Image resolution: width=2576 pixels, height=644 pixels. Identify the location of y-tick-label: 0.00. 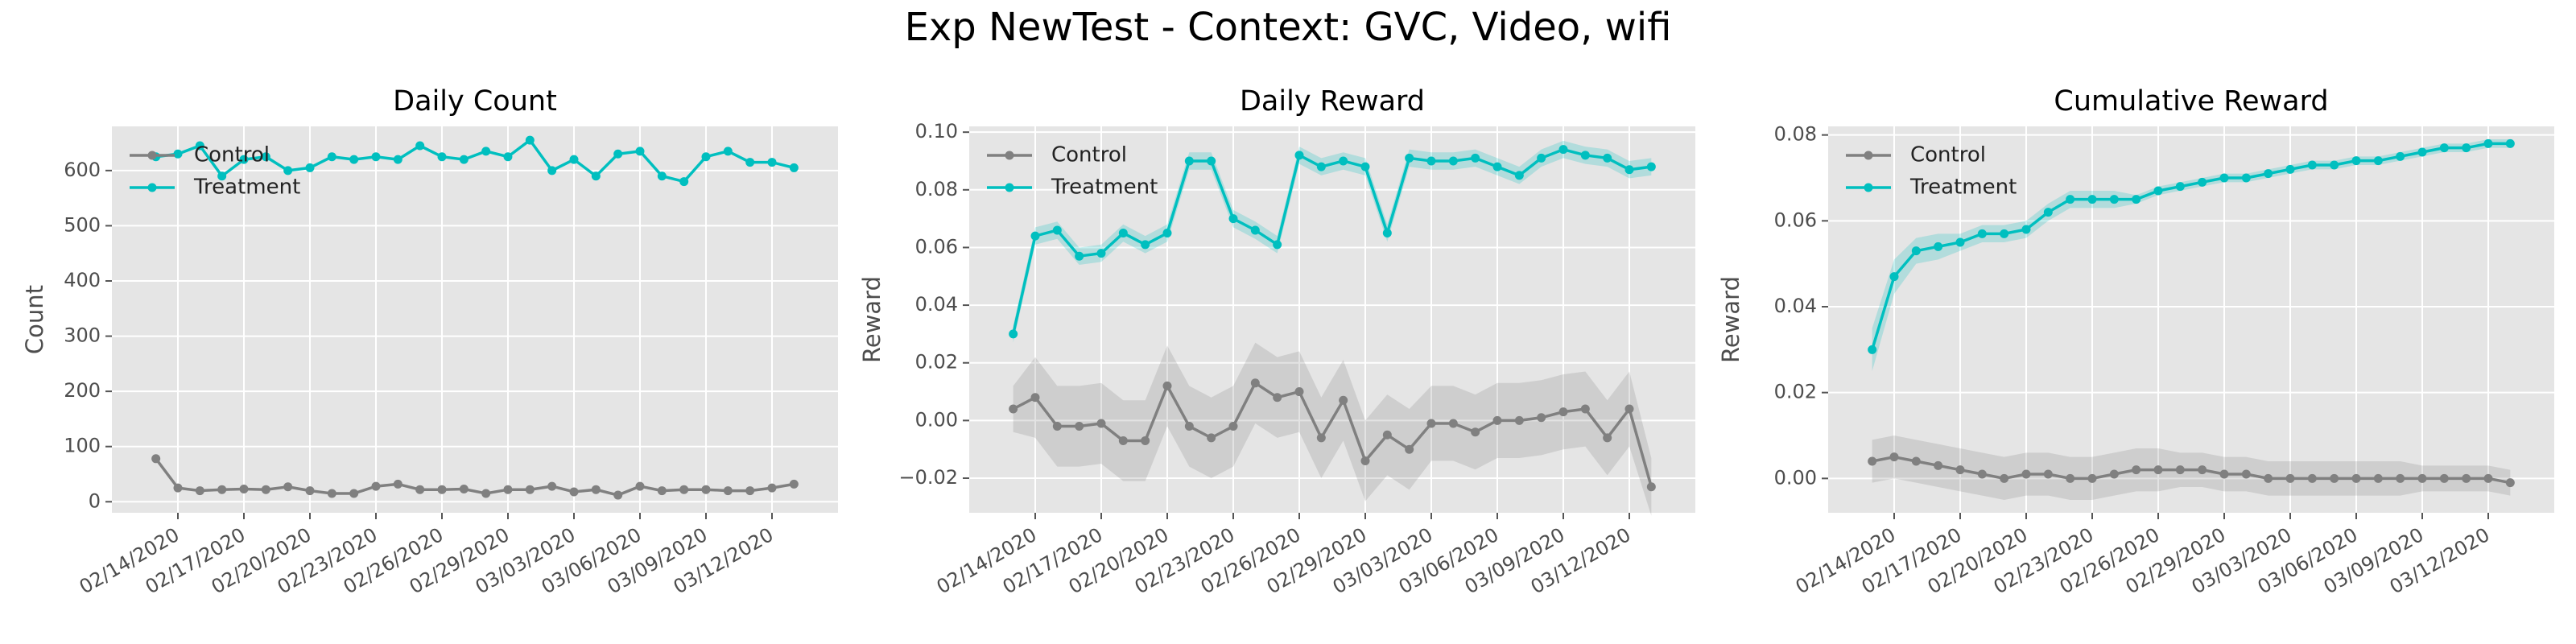
(936, 419).